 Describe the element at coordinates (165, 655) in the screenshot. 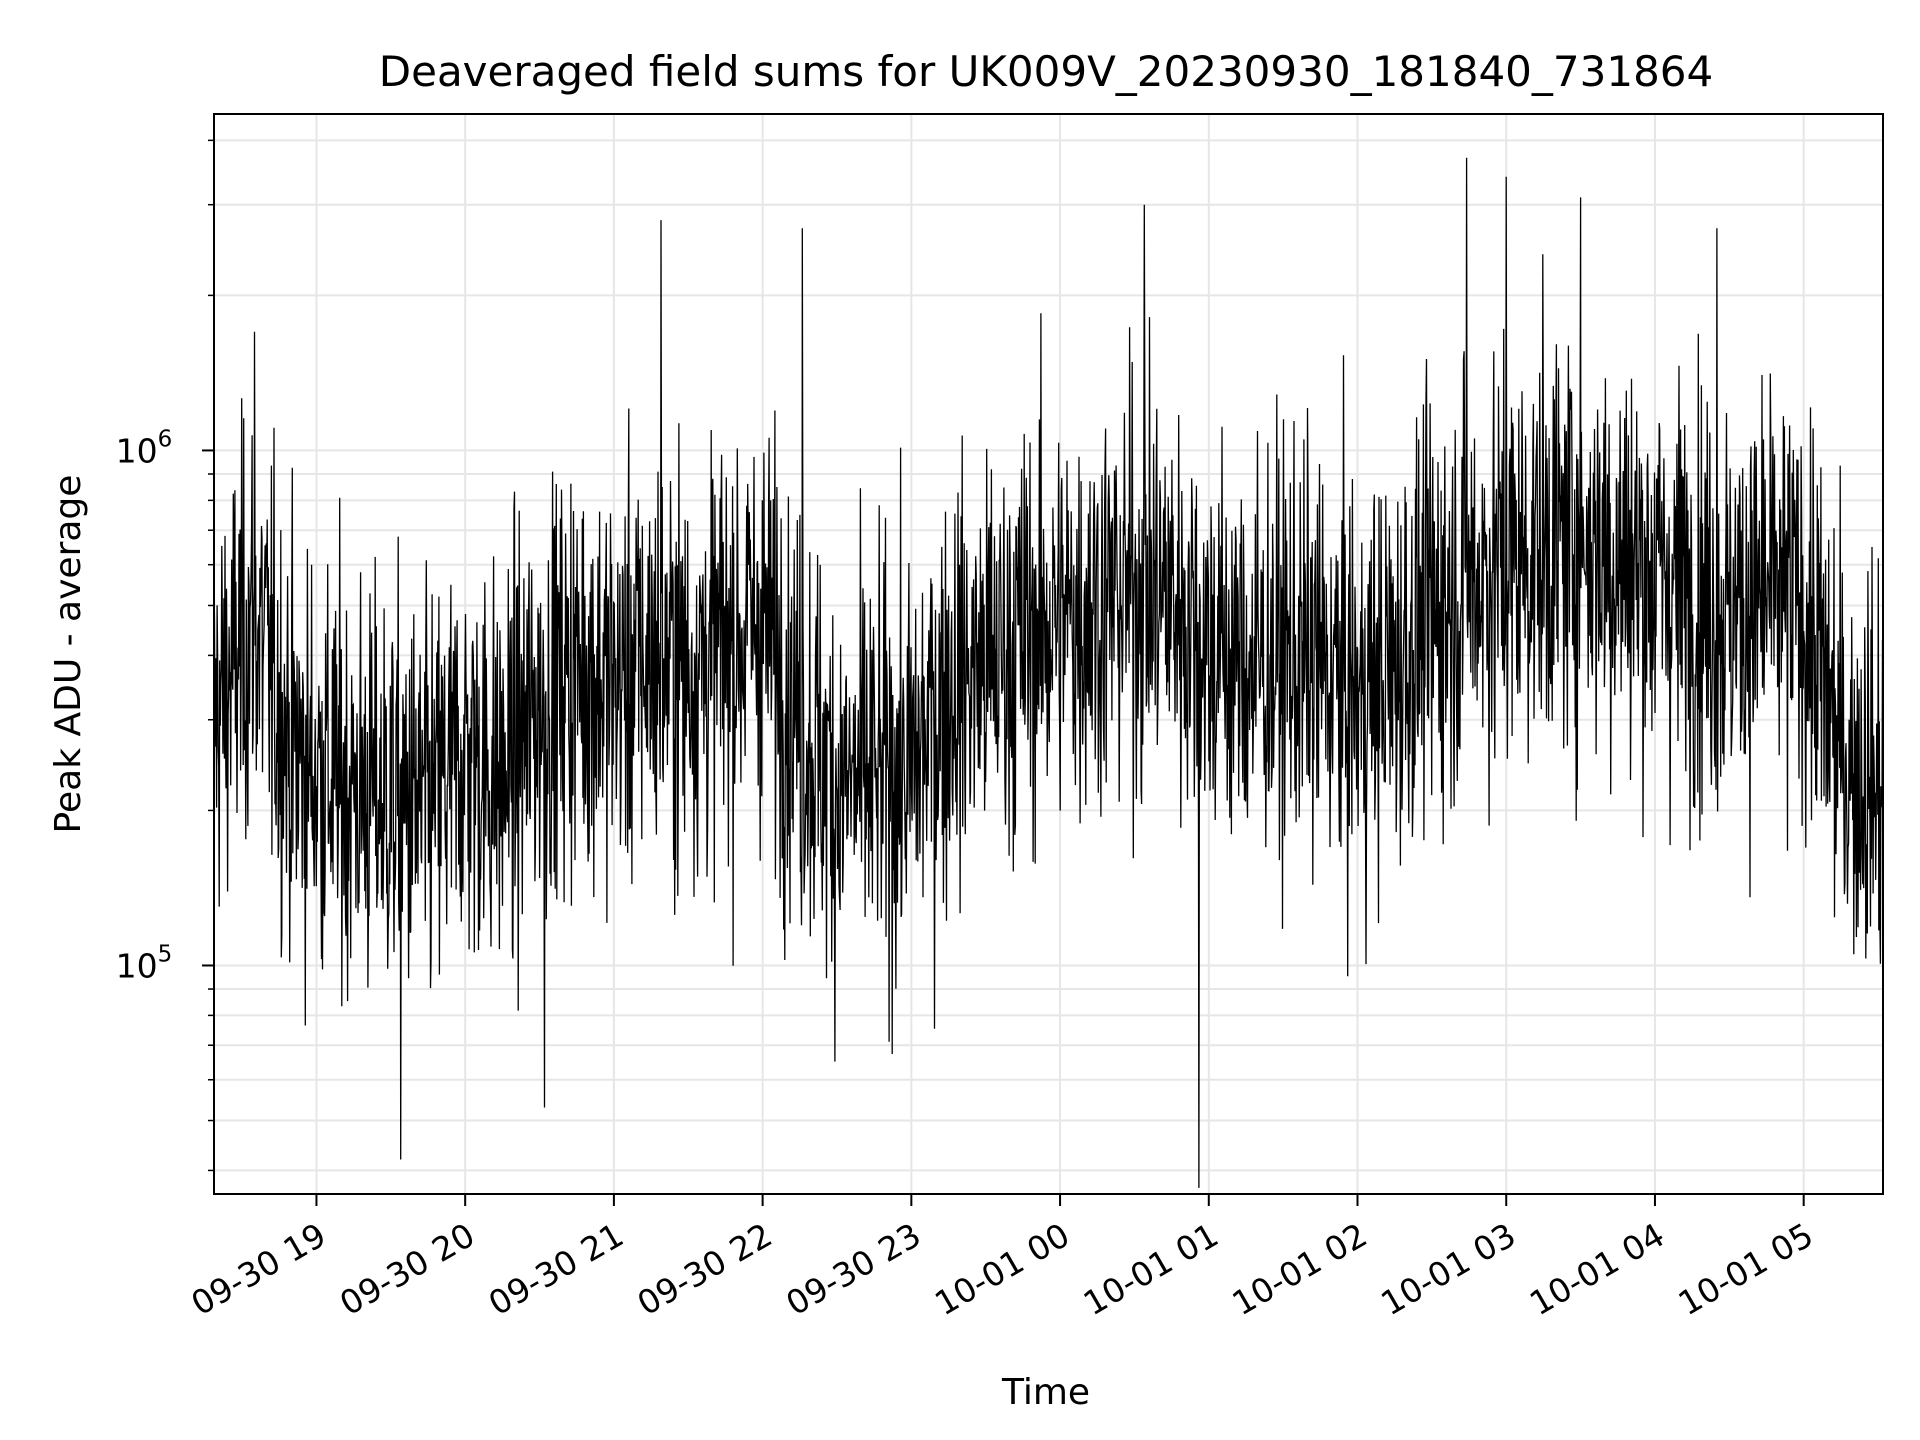

I see `y-axis: 10⁵ 10⁶` at that location.